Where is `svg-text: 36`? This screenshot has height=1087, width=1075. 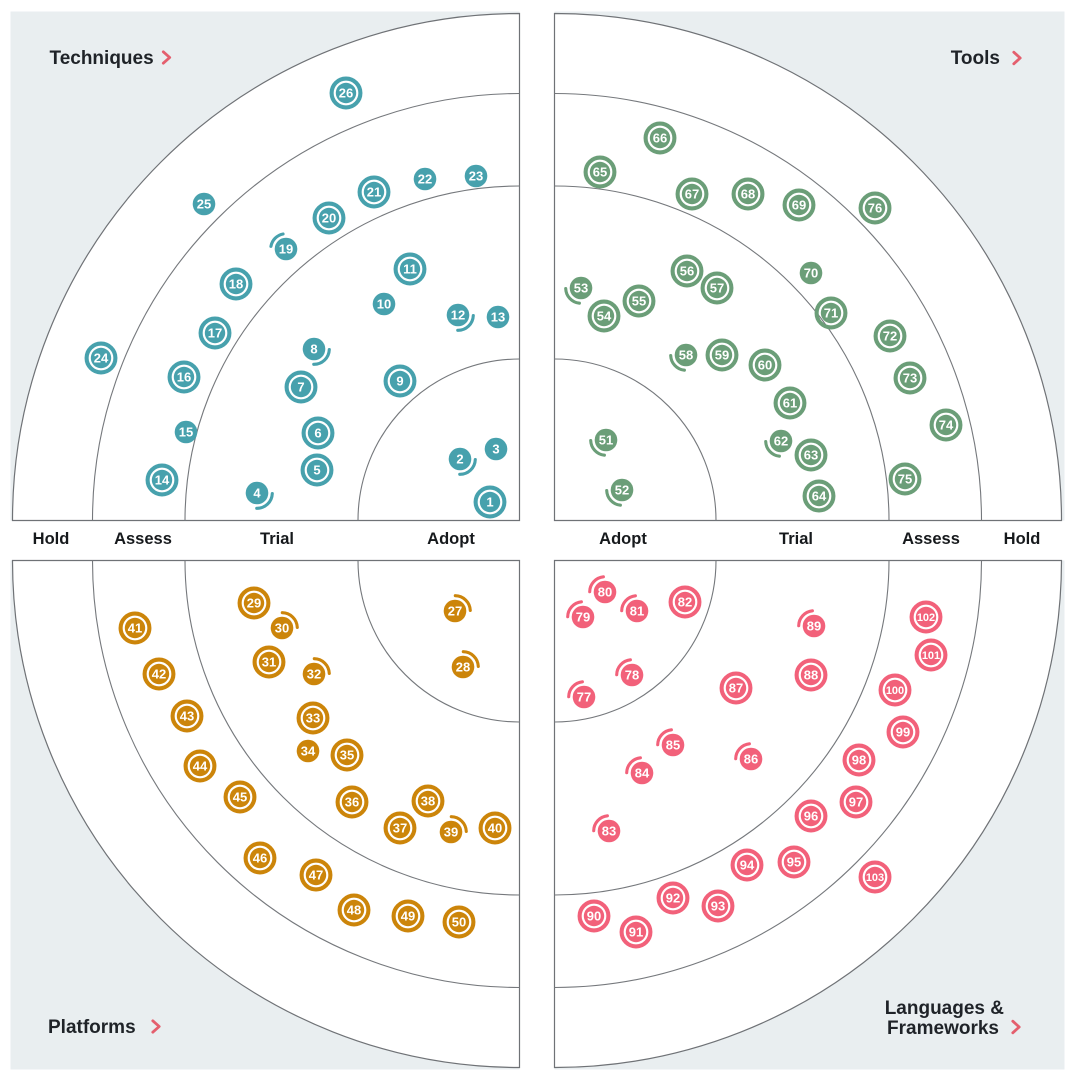
svg-text: 36 is located at coordinates (352, 802).